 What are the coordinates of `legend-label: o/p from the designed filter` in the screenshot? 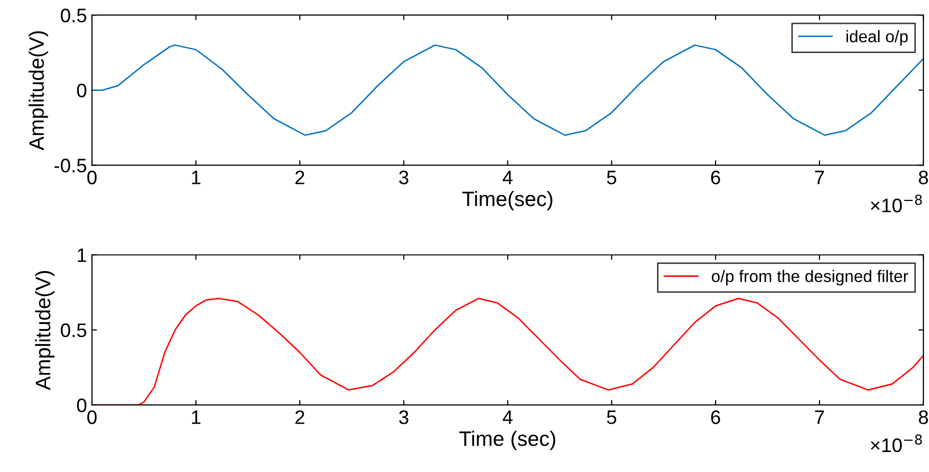 It's located at (810, 278).